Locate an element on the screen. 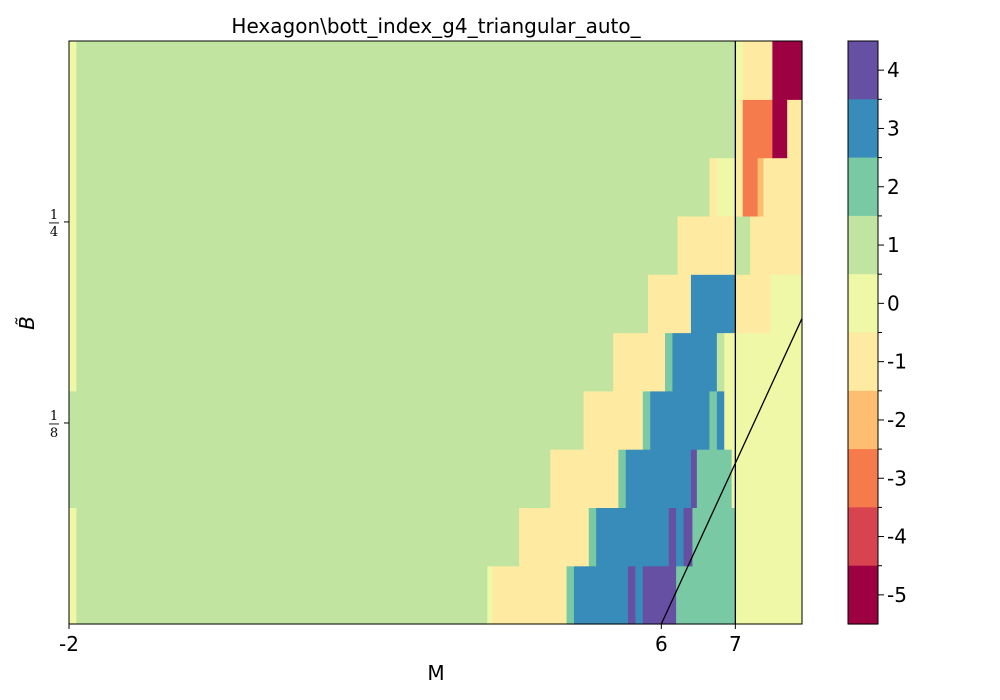 Image resolution: width=1000 pixels, height=700 pixels. x-tick-label: -2 is located at coordinates (69, 644).